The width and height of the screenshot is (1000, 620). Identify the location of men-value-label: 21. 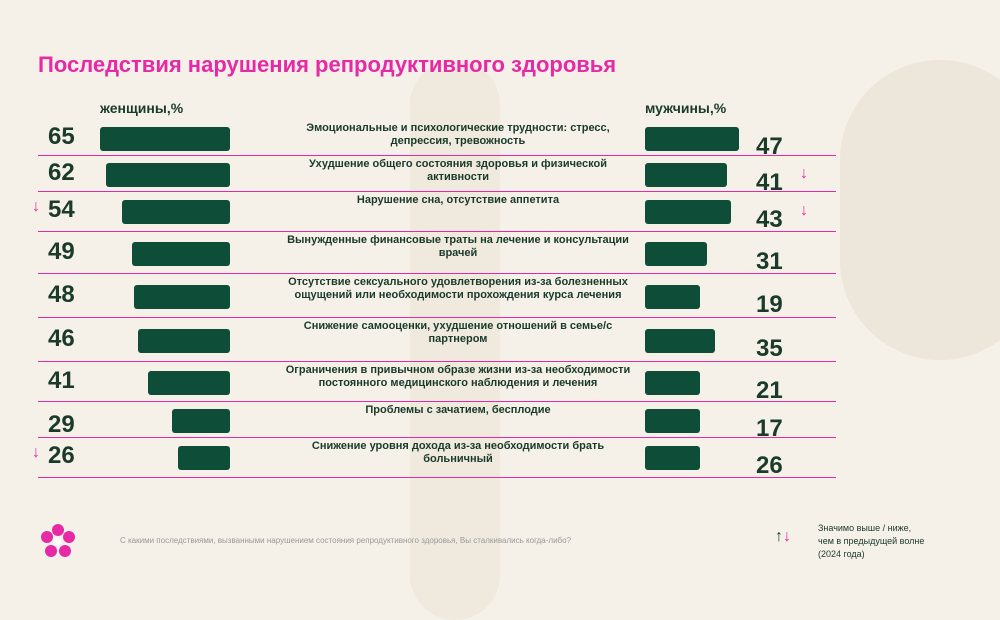
(769, 390).